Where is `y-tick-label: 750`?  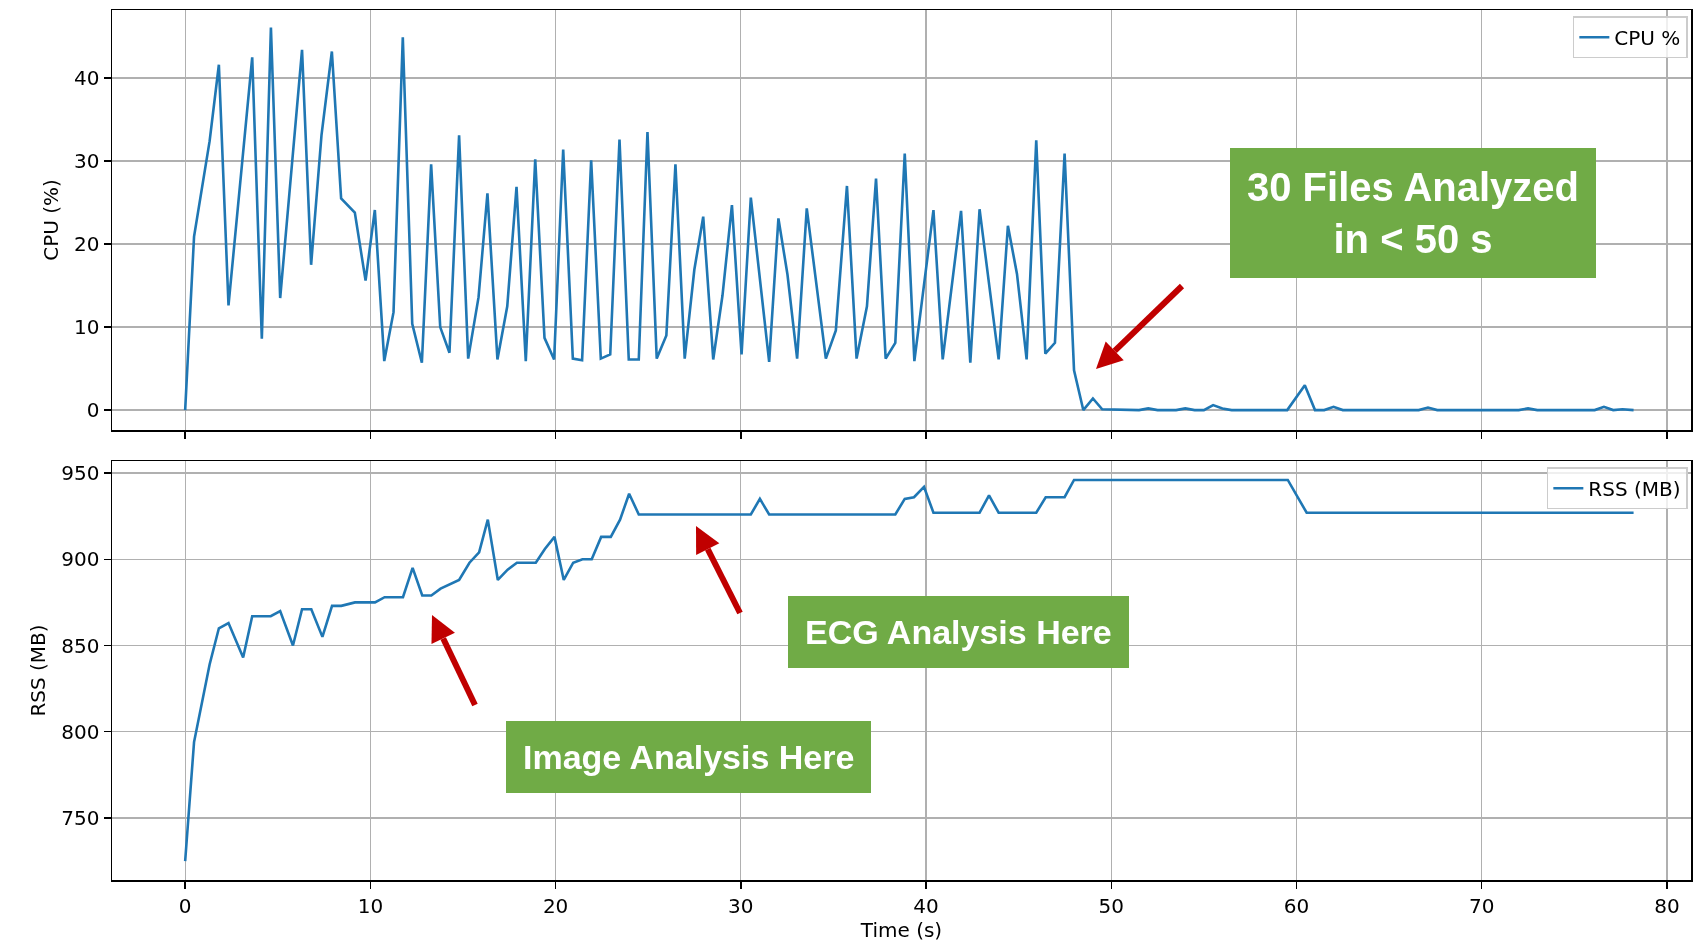
y-tick-label: 750 is located at coordinates (80, 817).